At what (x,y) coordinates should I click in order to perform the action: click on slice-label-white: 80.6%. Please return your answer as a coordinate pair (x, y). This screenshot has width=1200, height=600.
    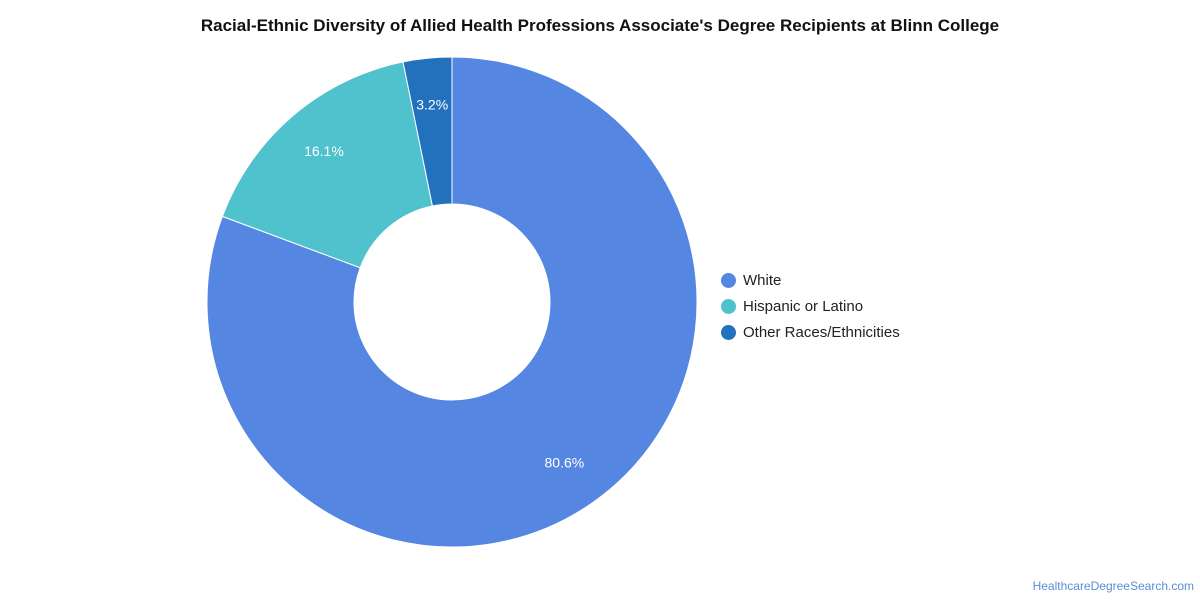
    Looking at the image, I should click on (565, 463).